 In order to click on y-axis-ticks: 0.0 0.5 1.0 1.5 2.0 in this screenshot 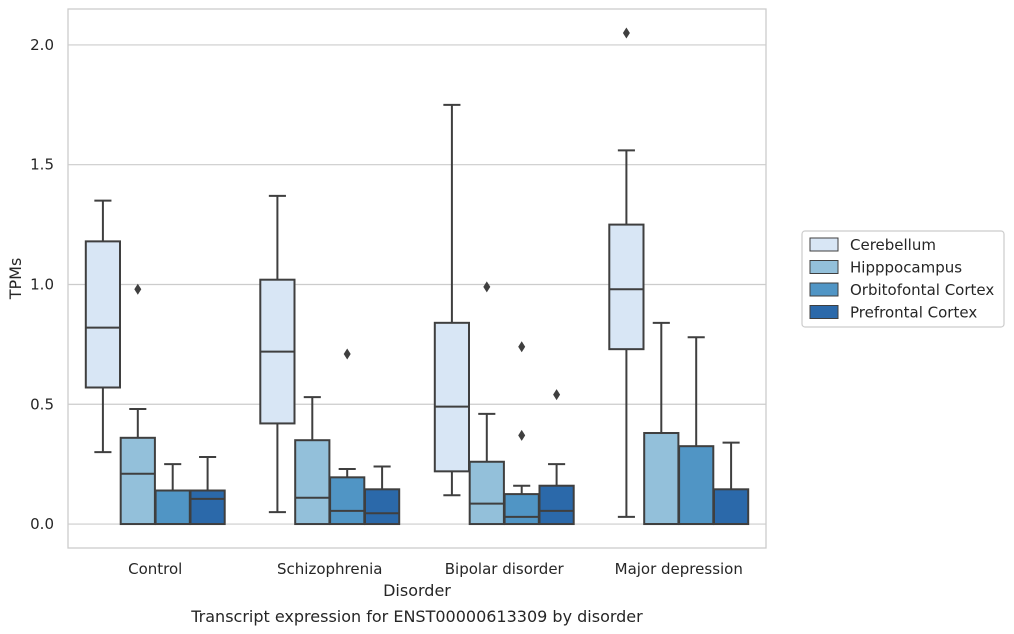, I will do `click(42, 284)`.